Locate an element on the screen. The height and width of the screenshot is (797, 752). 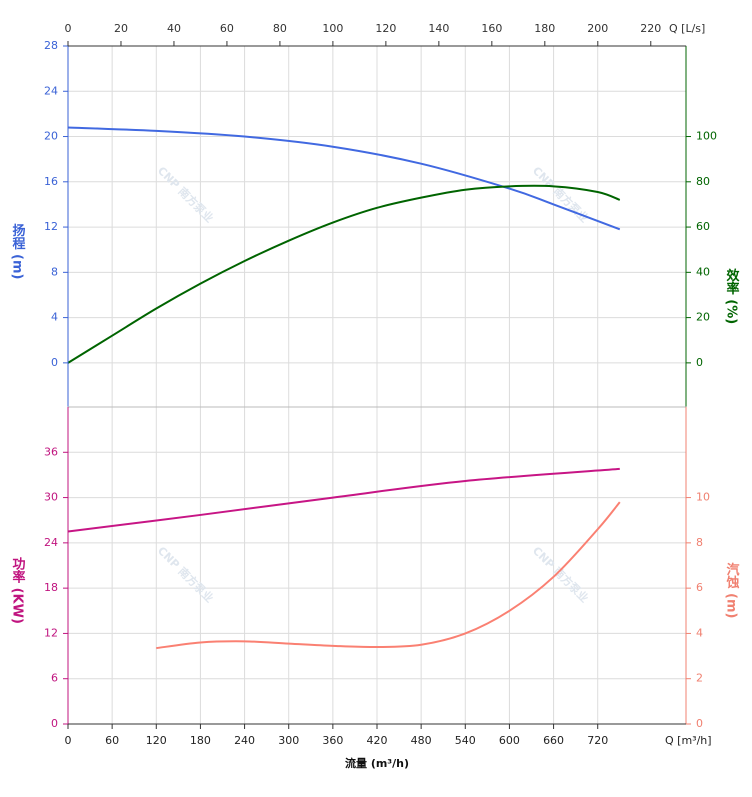
y-tick-label: 20 is located at coordinates (51, 136).